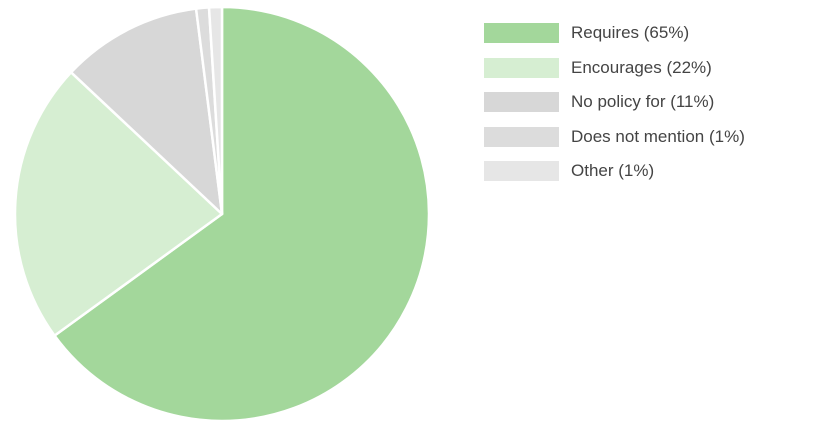 The height and width of the screenshot is (422, 815). I want to click on legend-item: Requires (65%), so click(649, 33).